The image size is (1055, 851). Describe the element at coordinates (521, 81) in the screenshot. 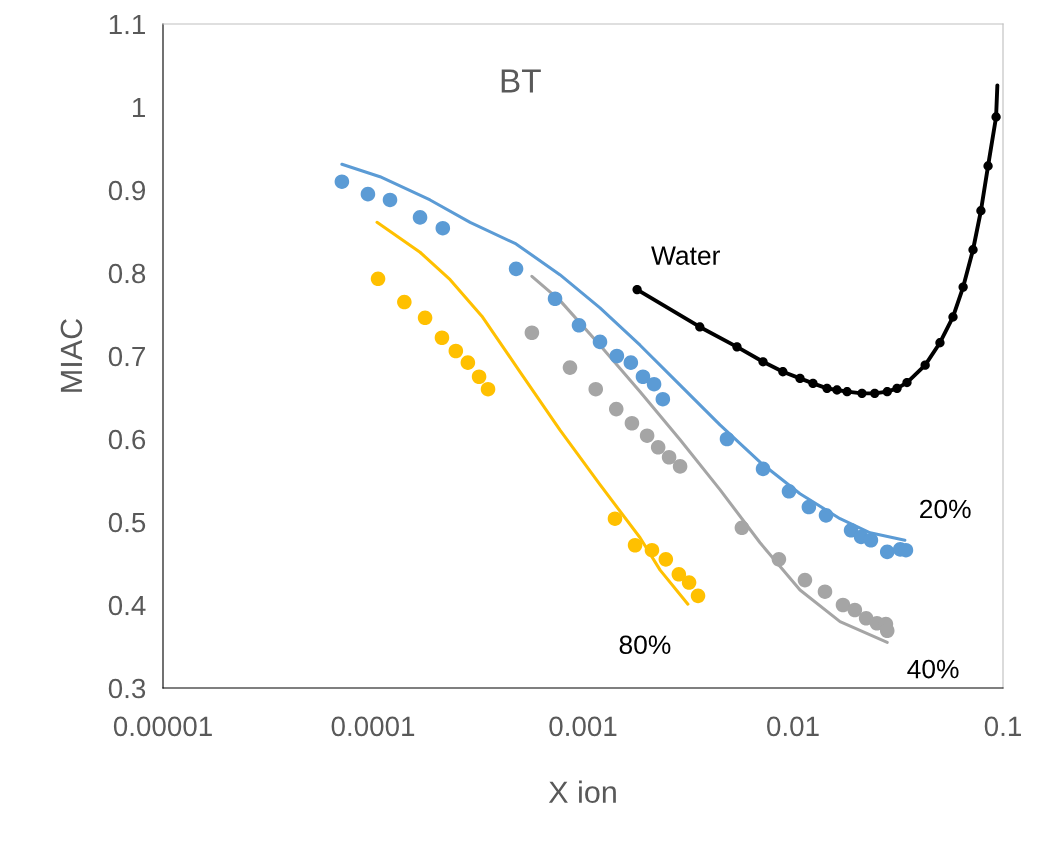

I see `annotation: BT` at that location.